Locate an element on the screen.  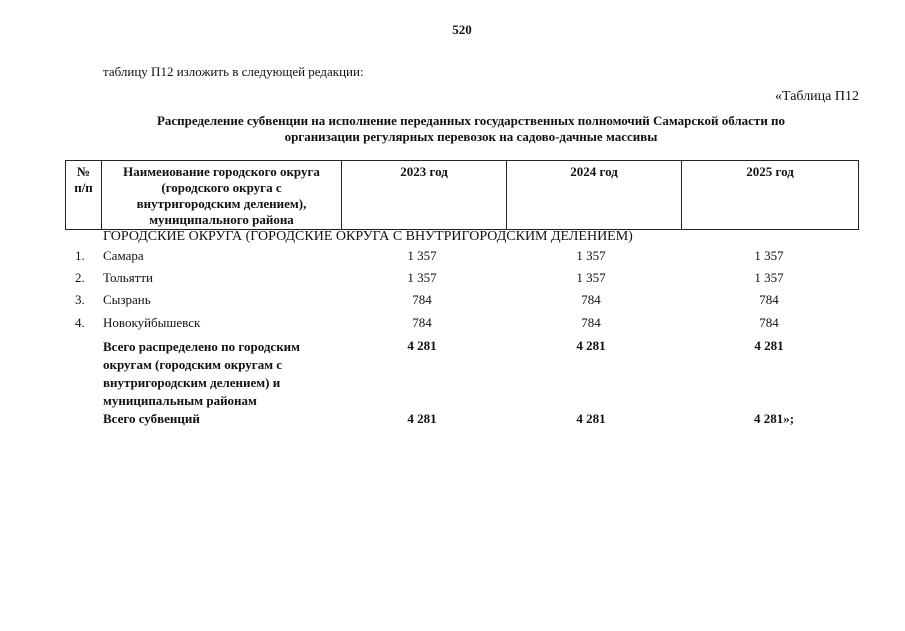
table-cell: Сызрань is located at coordinates (127, 299).